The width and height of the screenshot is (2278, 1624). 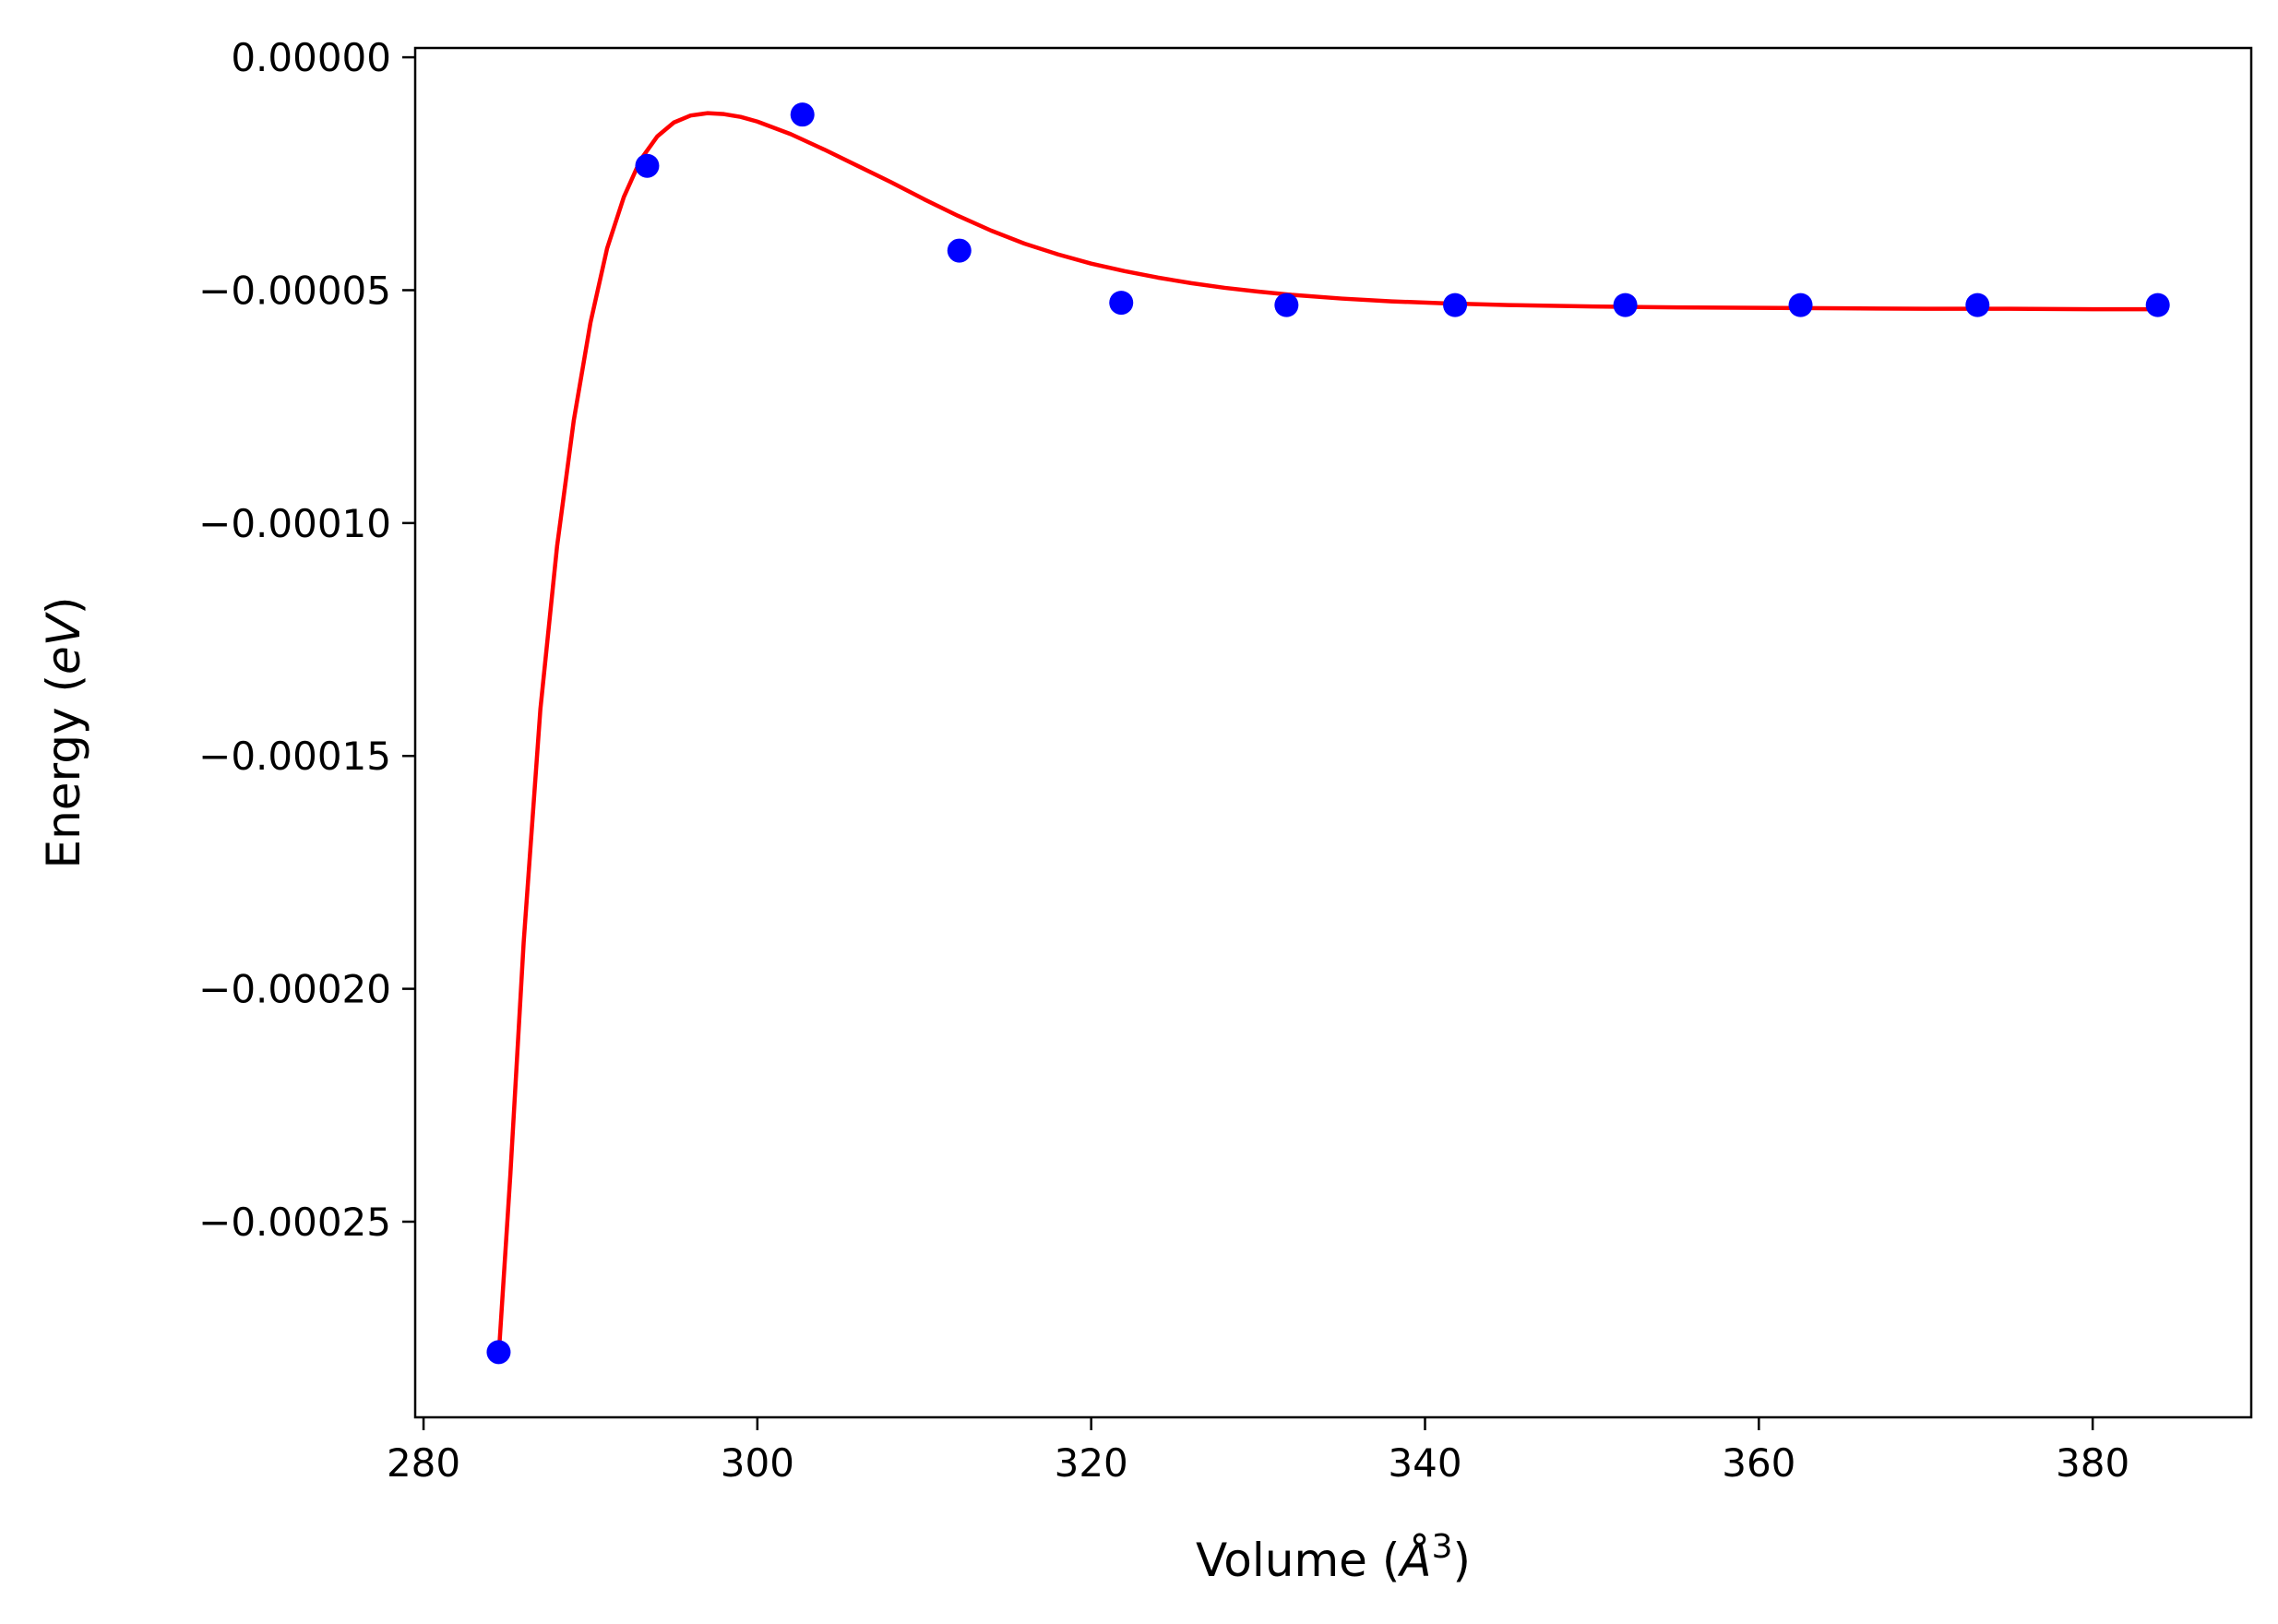 What do you see at coordinates (311, 57) in the screenshot?
I see `y-tick-label: 0.00000` at bounding box center [311, 57].